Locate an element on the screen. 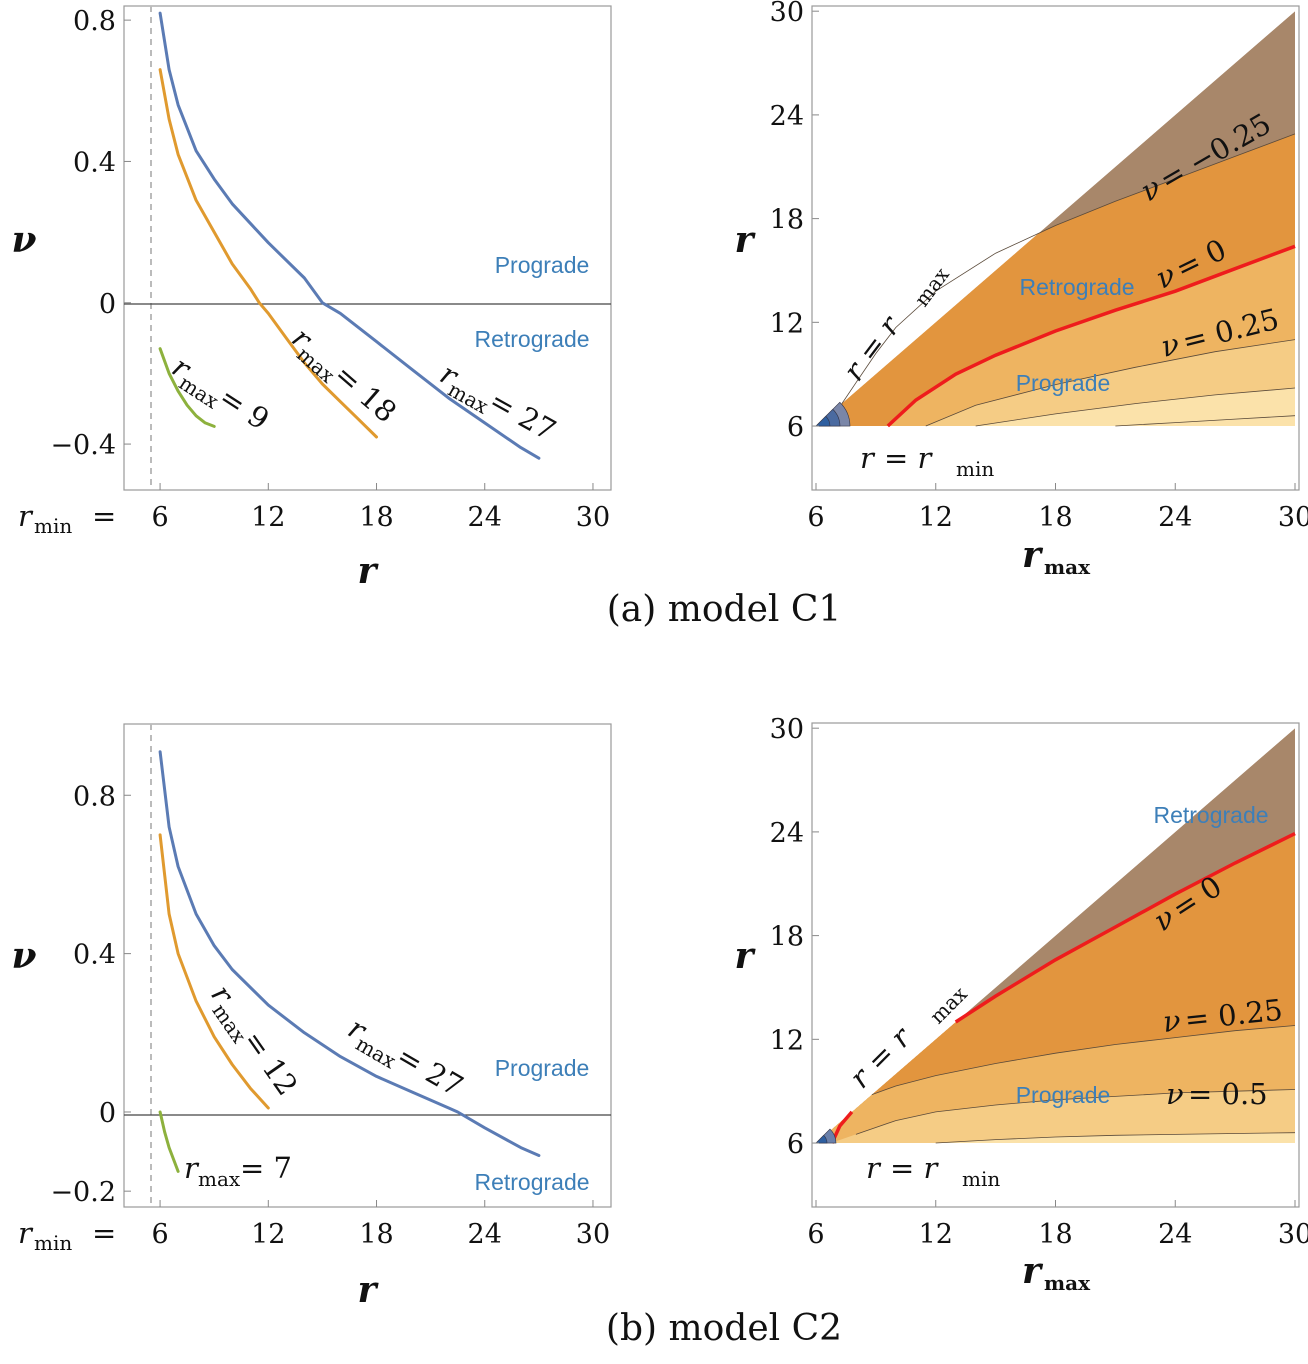 The height and width of the screenshot is (1364, 1308). contour-line-zero is located at coordinates (1091, 336).